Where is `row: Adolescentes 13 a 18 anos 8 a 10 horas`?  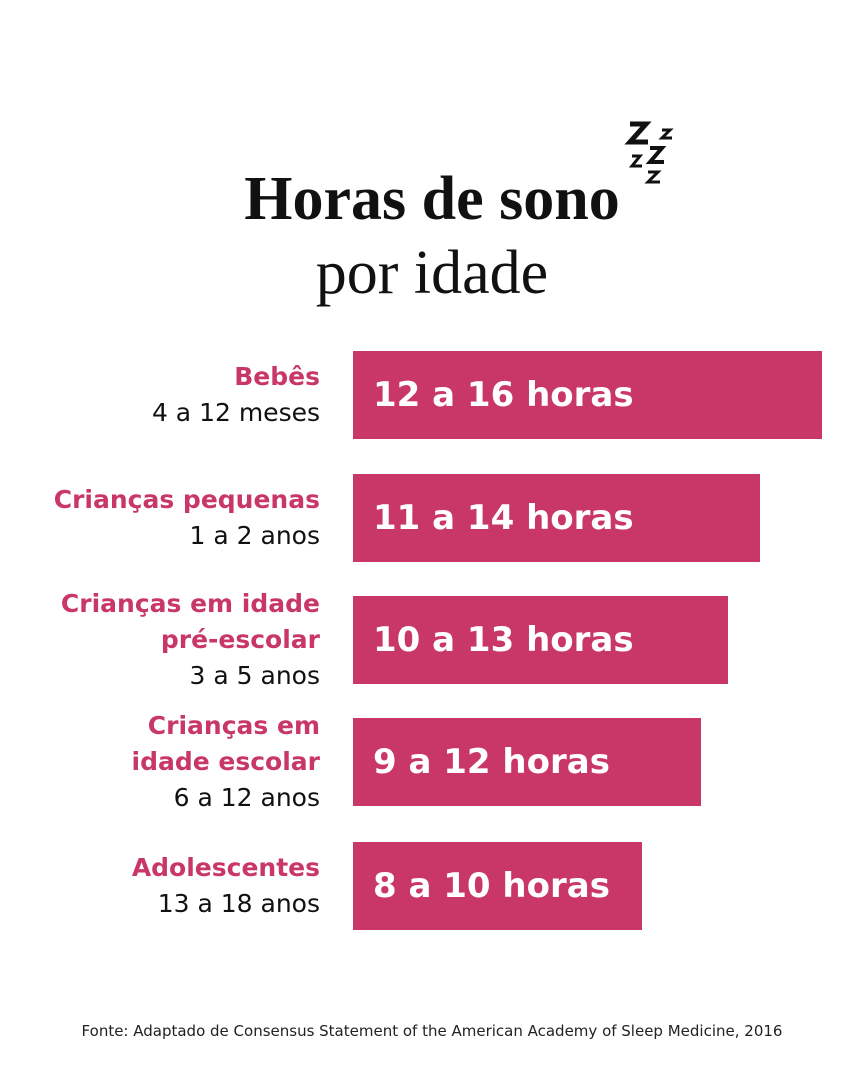
row: Adolescentes 13 a 18 anos 8 a 10 horas is located at coordinates (432, 886).